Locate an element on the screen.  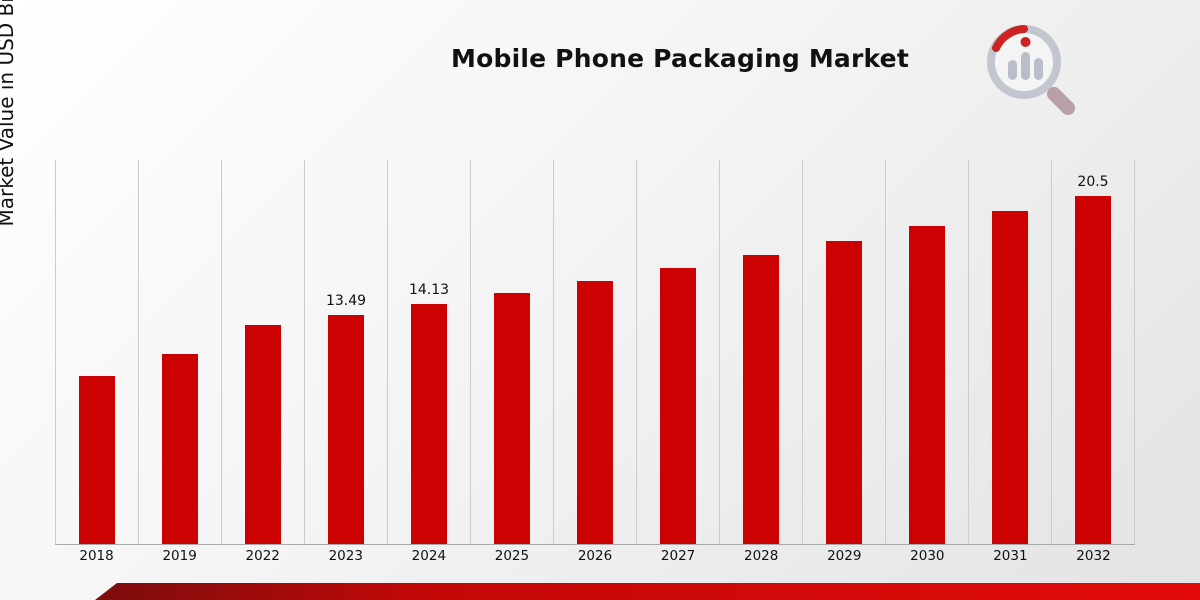
brand-logo is located at coordinates (1031, 70).